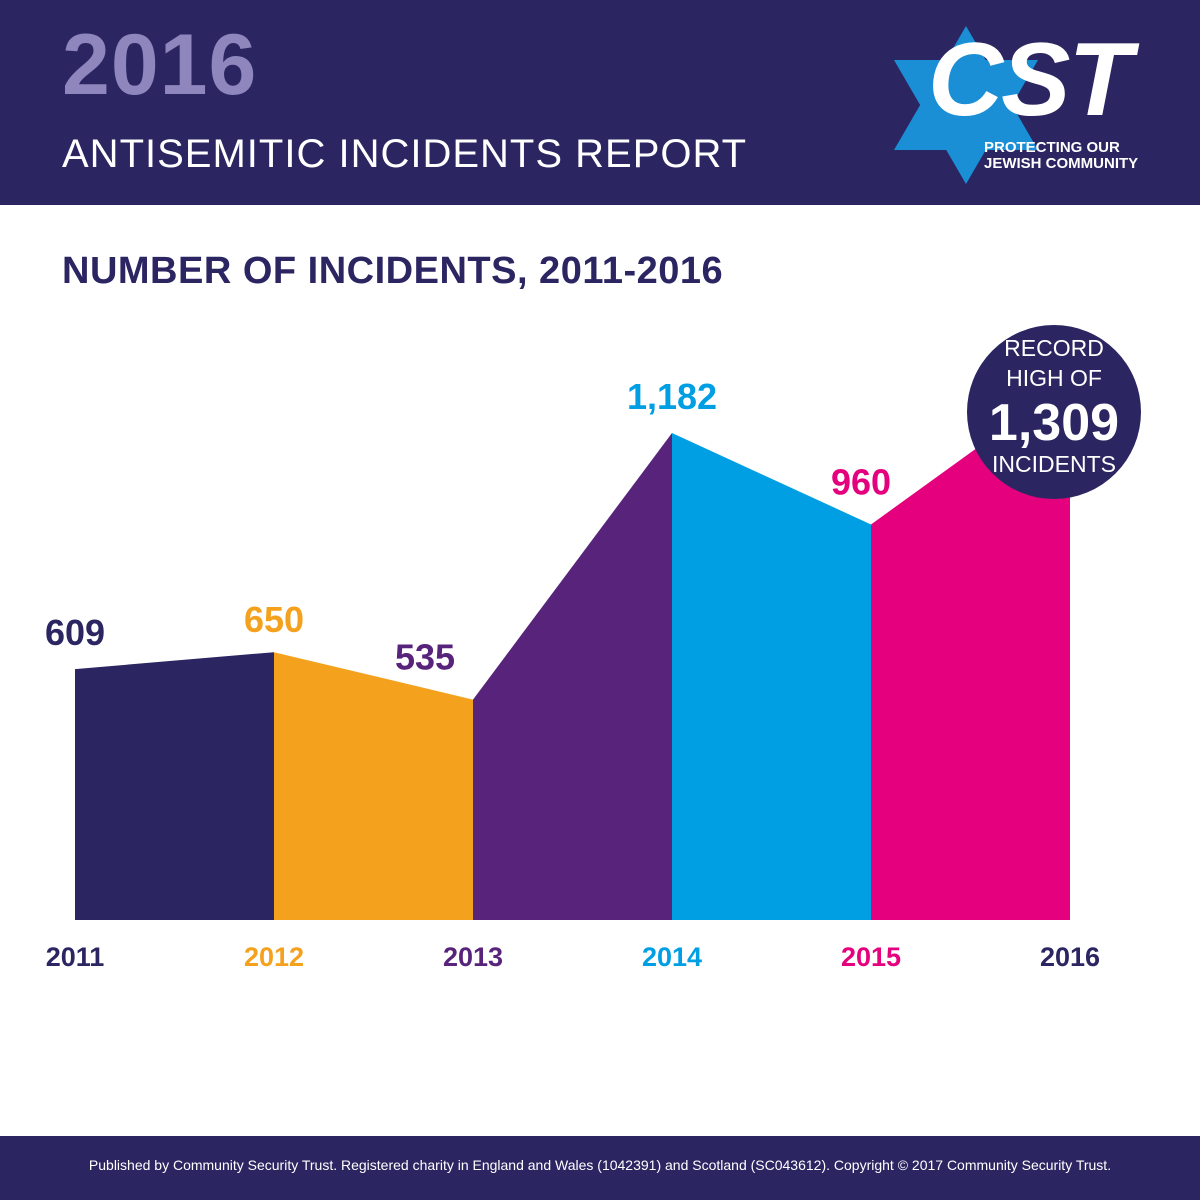 This screenshot has height=1200, width=1200. Describe the element at coordinates (771, 676) in the screenshot. I see `area-segment-2014-2015` at that location.